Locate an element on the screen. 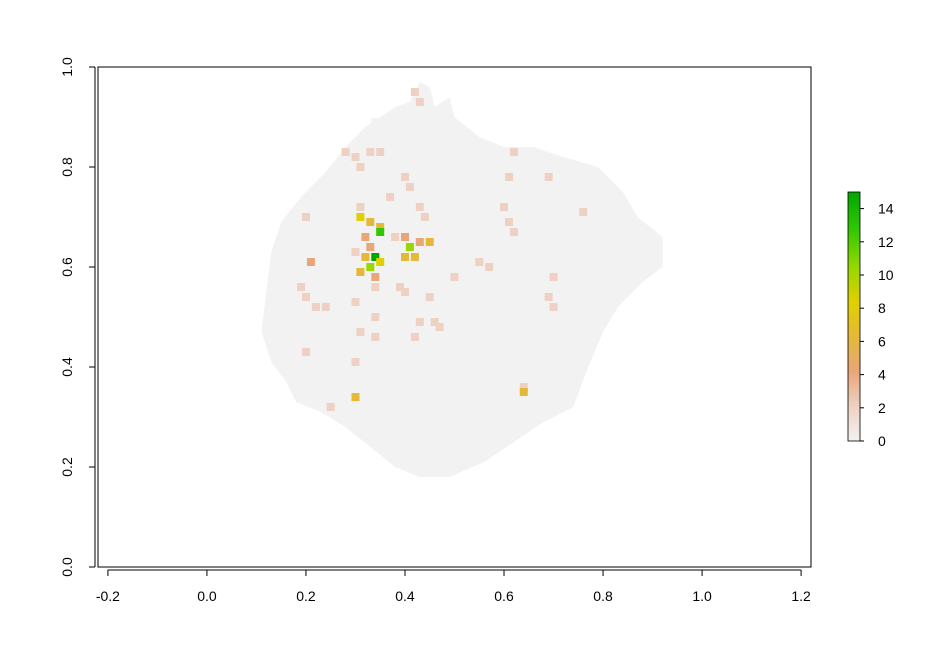  color-legend: 0 2 4 6 8 10 12 14 is located at coordinates (870, 320).